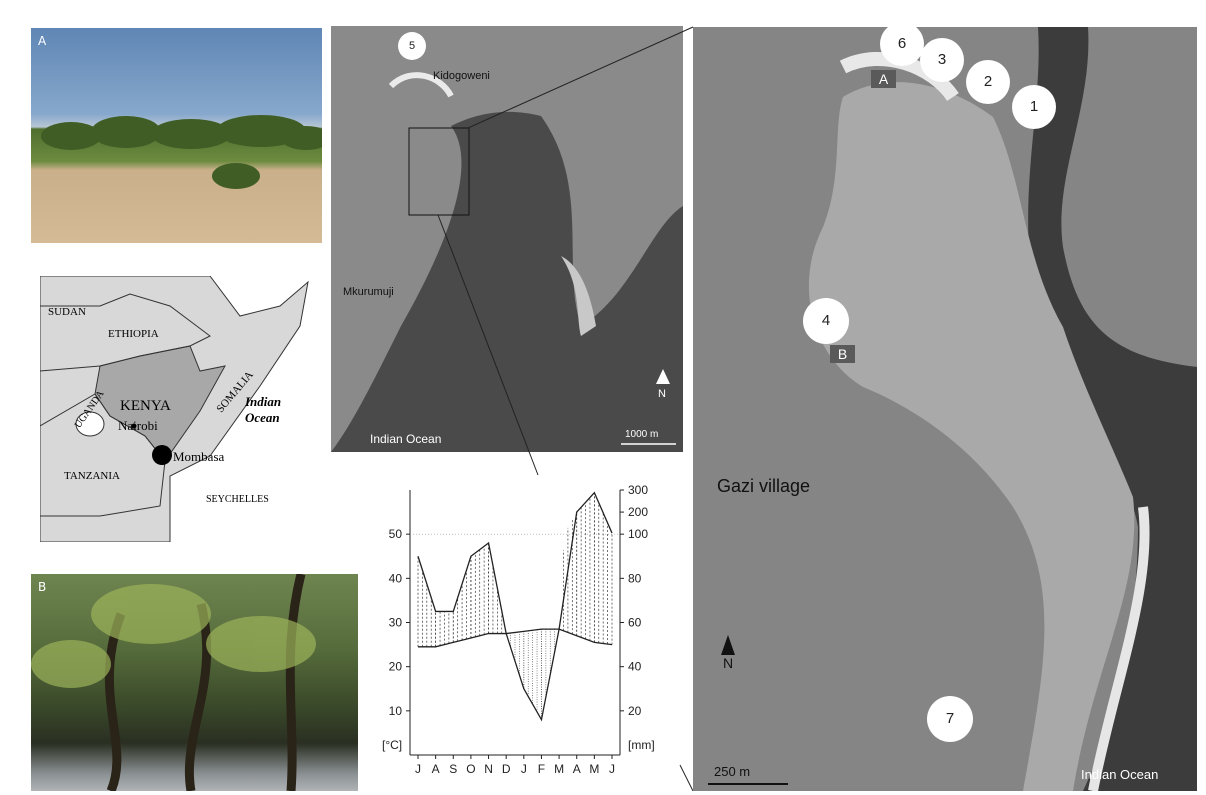  What do you see at coordinates (392, 745) in the screenshot?
I see `left-unit-label: [°C]` at bounding box center [392, 745].